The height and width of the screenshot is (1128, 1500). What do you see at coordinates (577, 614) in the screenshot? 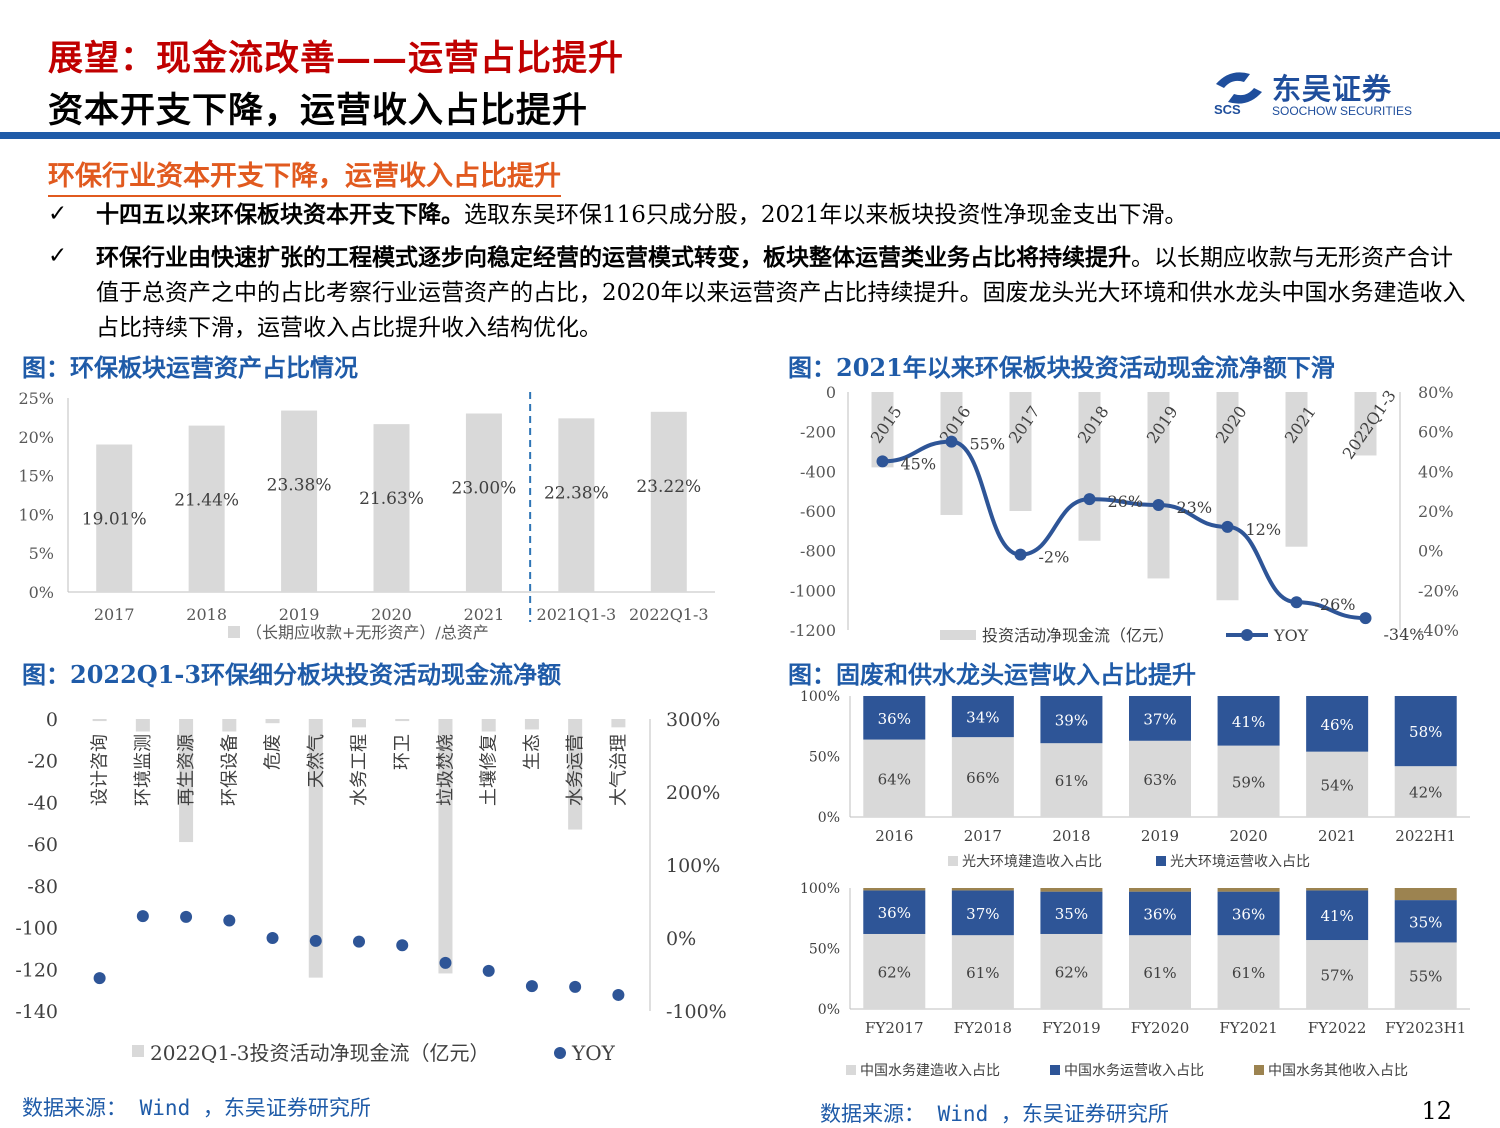
I see `x-tick-label: 2021Q1-3` at bounding box center [577, 614].